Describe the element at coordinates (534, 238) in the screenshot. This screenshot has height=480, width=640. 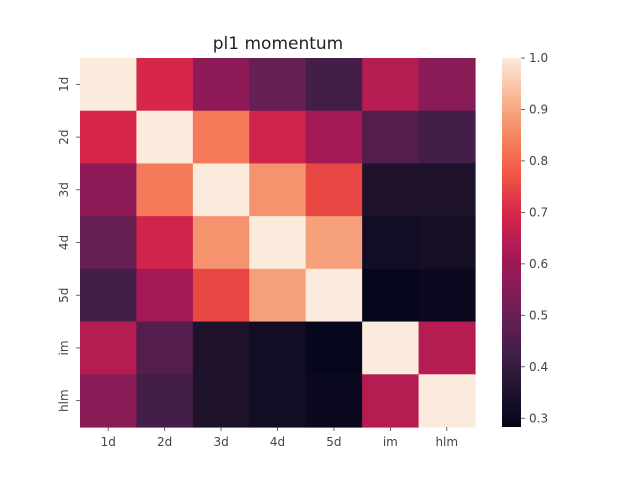
I see `colorbar-axis: 1.0 0.9 0.8 0.7 0.6 0.5 0.4 0.3` at that location.